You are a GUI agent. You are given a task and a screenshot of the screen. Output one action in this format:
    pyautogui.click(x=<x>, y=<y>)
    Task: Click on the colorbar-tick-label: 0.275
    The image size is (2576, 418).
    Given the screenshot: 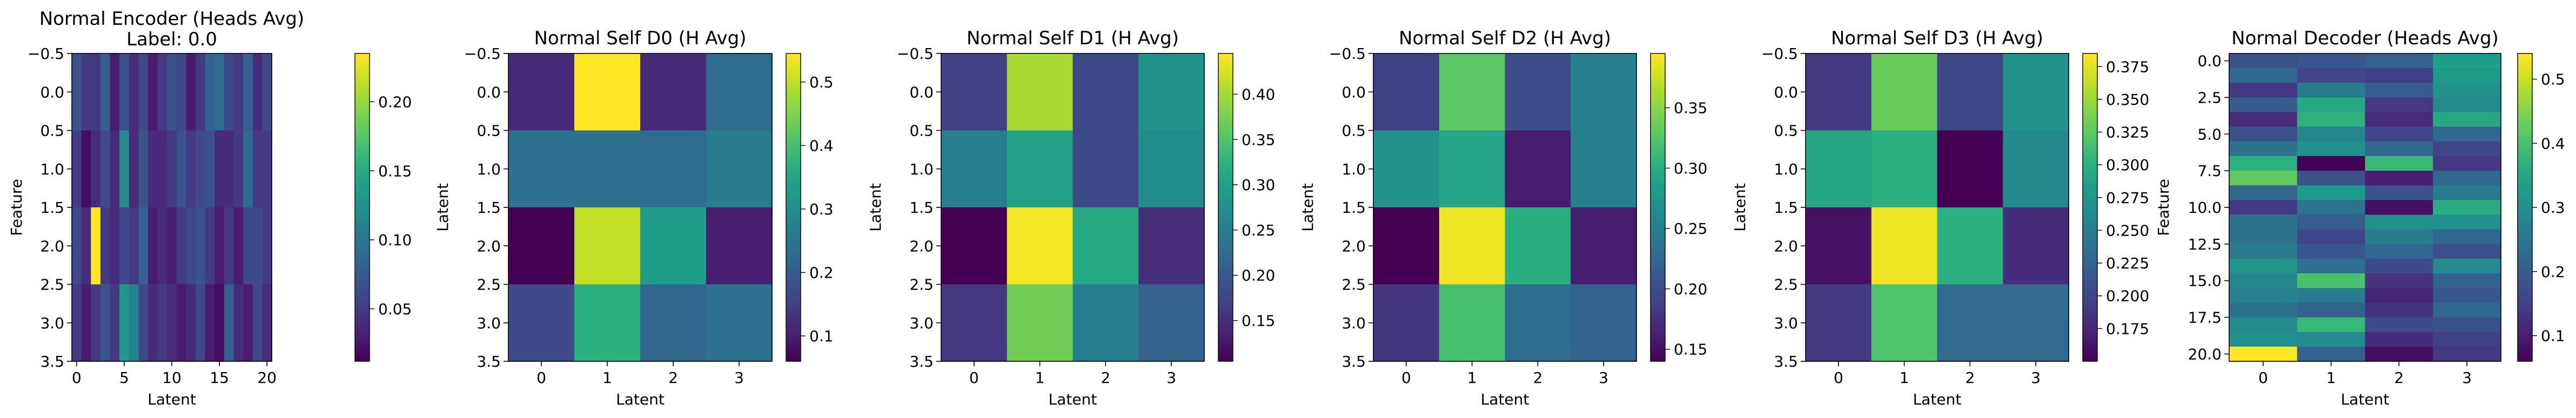 What is the action you would take?
    pyautogui.click(x=2127, y=198)
    